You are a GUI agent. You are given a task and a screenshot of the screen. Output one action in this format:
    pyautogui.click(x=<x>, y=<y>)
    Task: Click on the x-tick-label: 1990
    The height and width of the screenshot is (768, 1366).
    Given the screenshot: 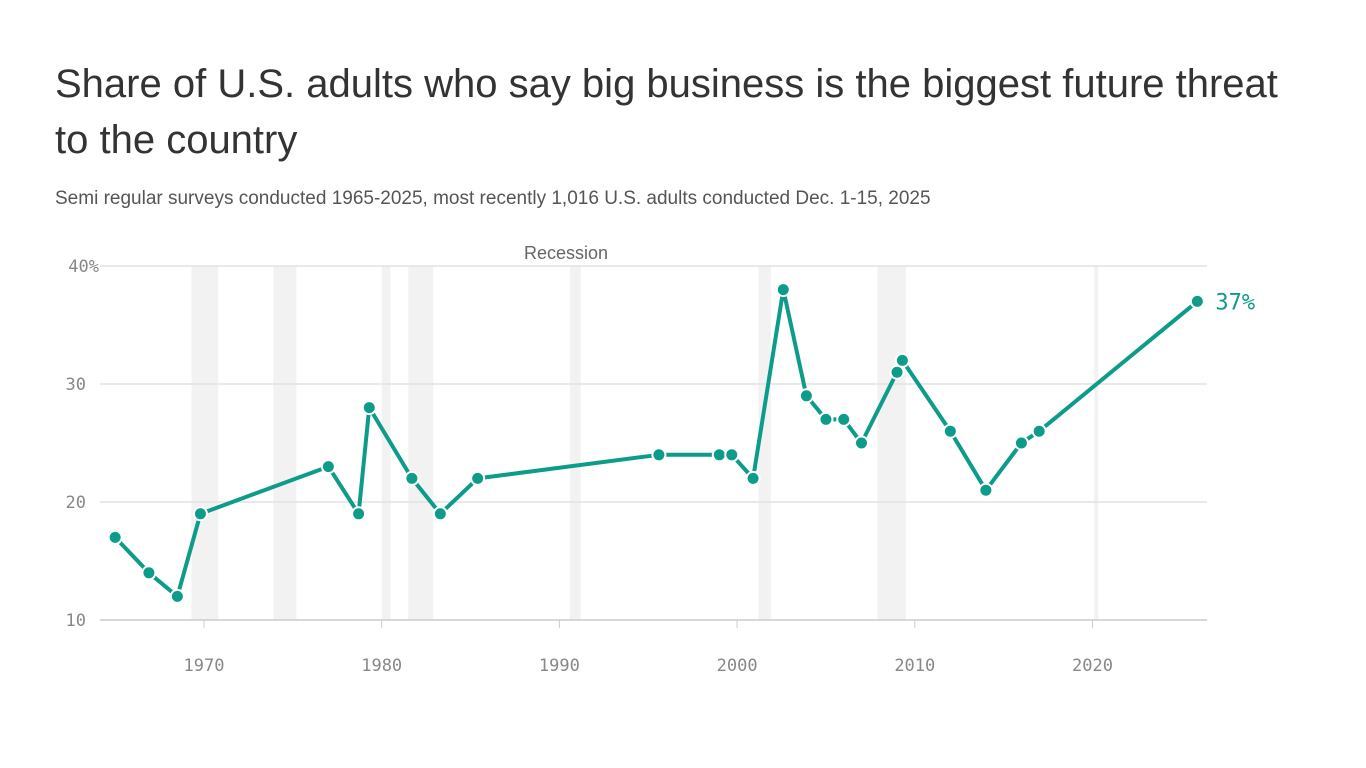 What is the action you would take?
    pyautogui.click(x=559, y=666)
    